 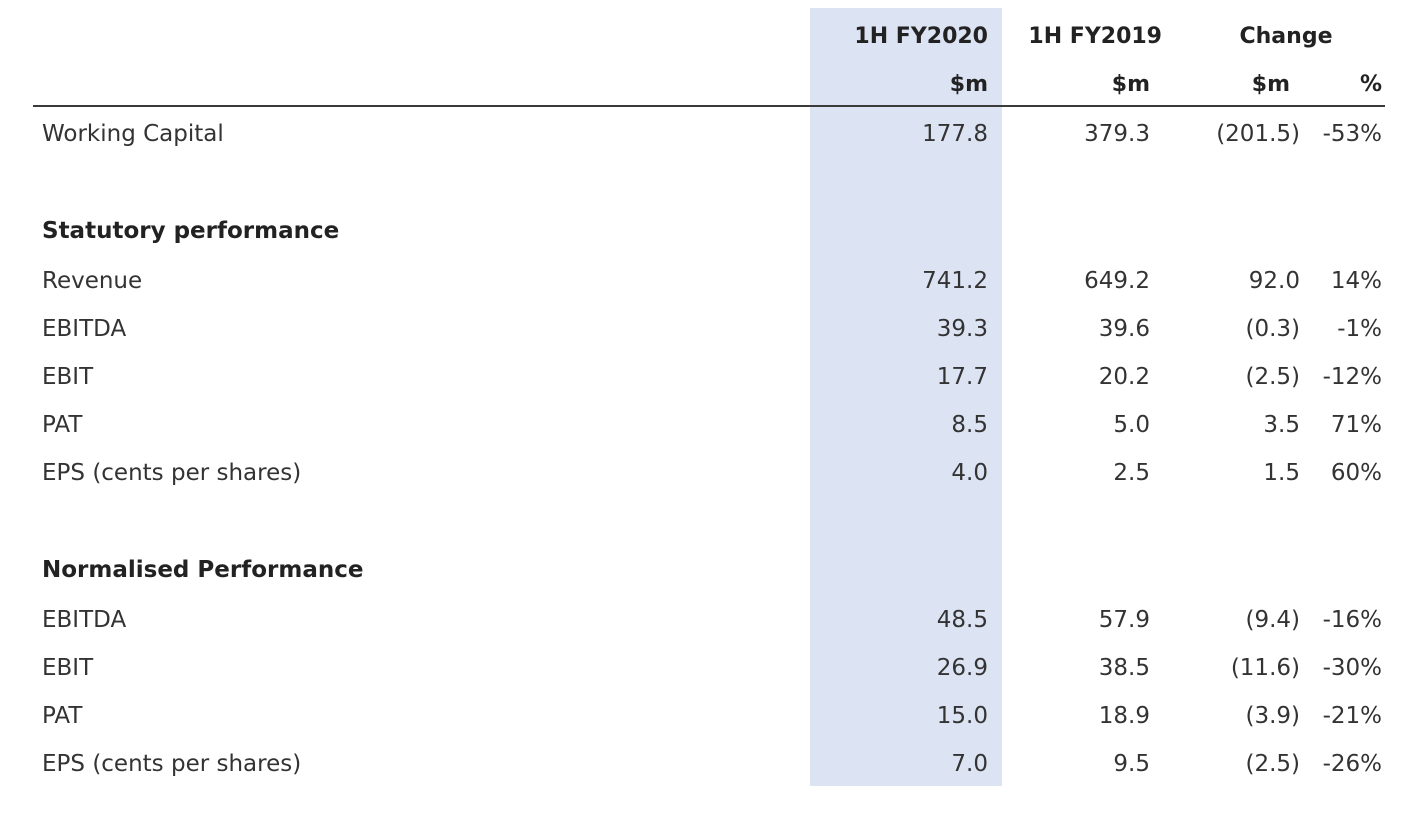 What do you see at coordinates (1258, 134) in the screenshot?
I see `value-change: (201.5)` at bounding box center [1258, 134].